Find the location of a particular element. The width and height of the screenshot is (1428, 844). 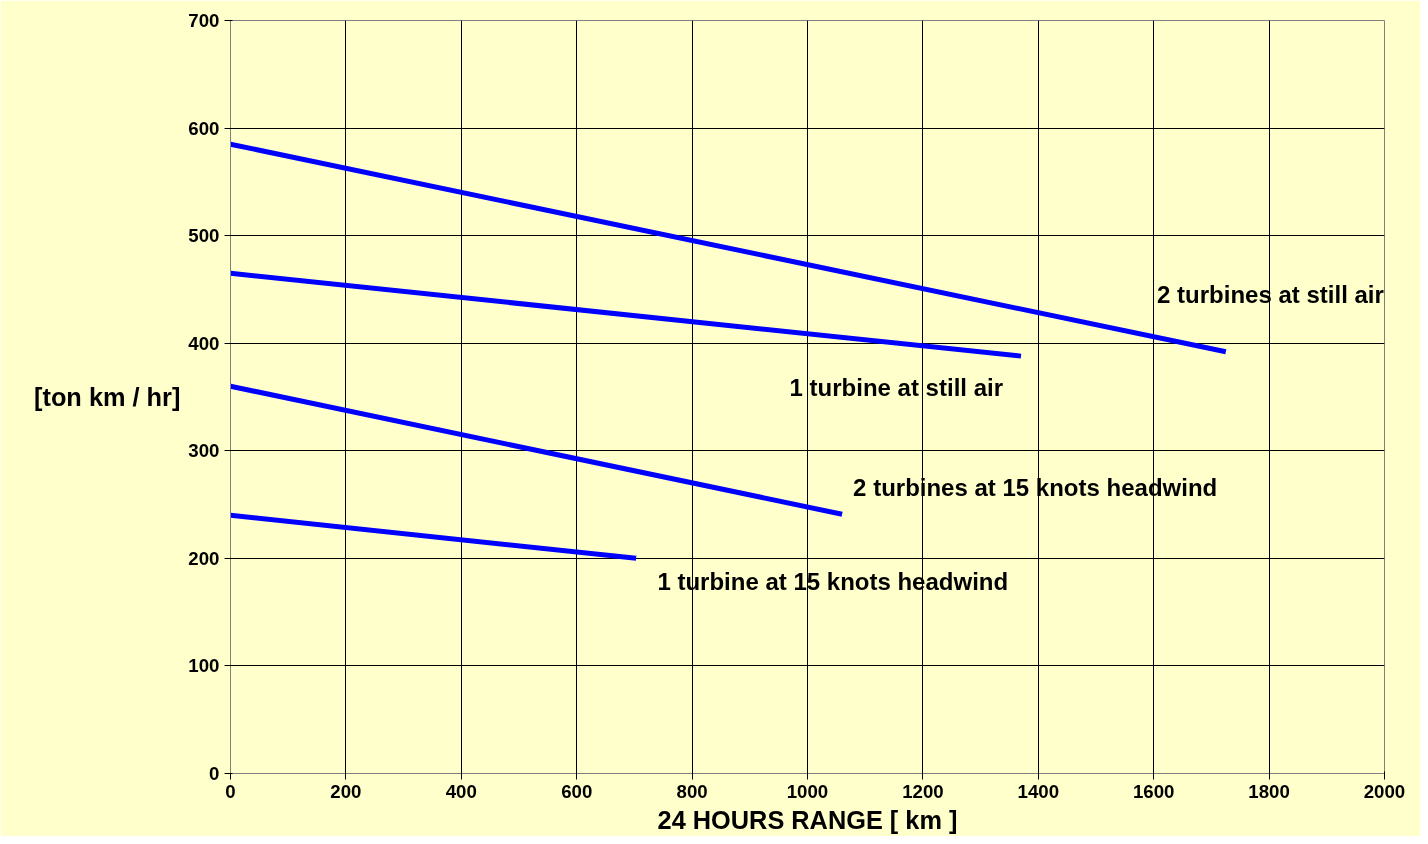

y-tick-label: 700 is located at coordinates (204, 20).